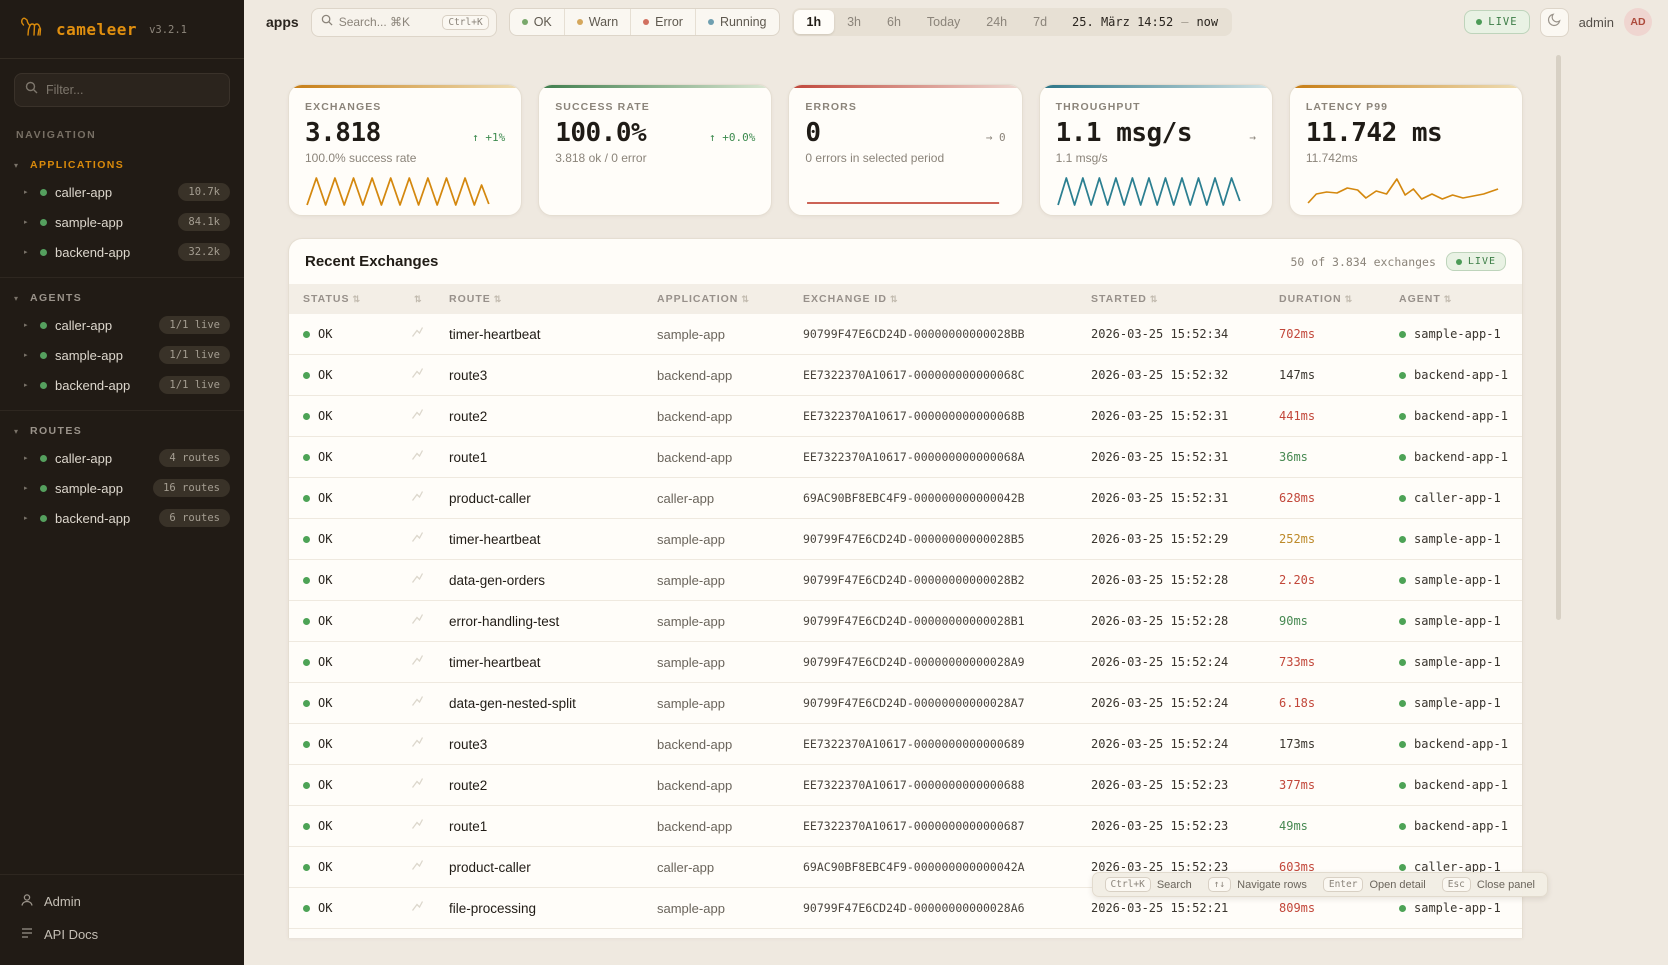  I want to click on chevron-down-icon: ▾, so click(16, 165).